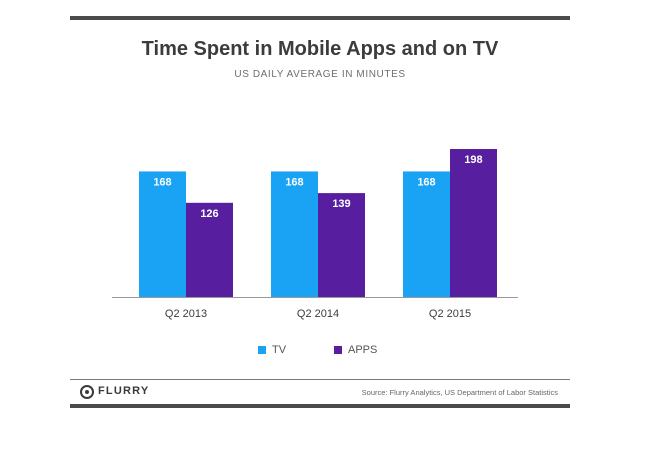 This screenshot has width=650, height=461. Describe the element at coordinates (186, 314) in the screenshot. I see `x-tick-label-1: Q2 2013` at that location.